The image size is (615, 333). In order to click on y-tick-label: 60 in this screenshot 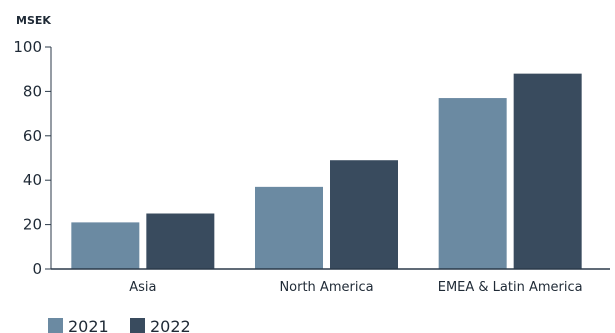, I will do `click(32, 136)`.